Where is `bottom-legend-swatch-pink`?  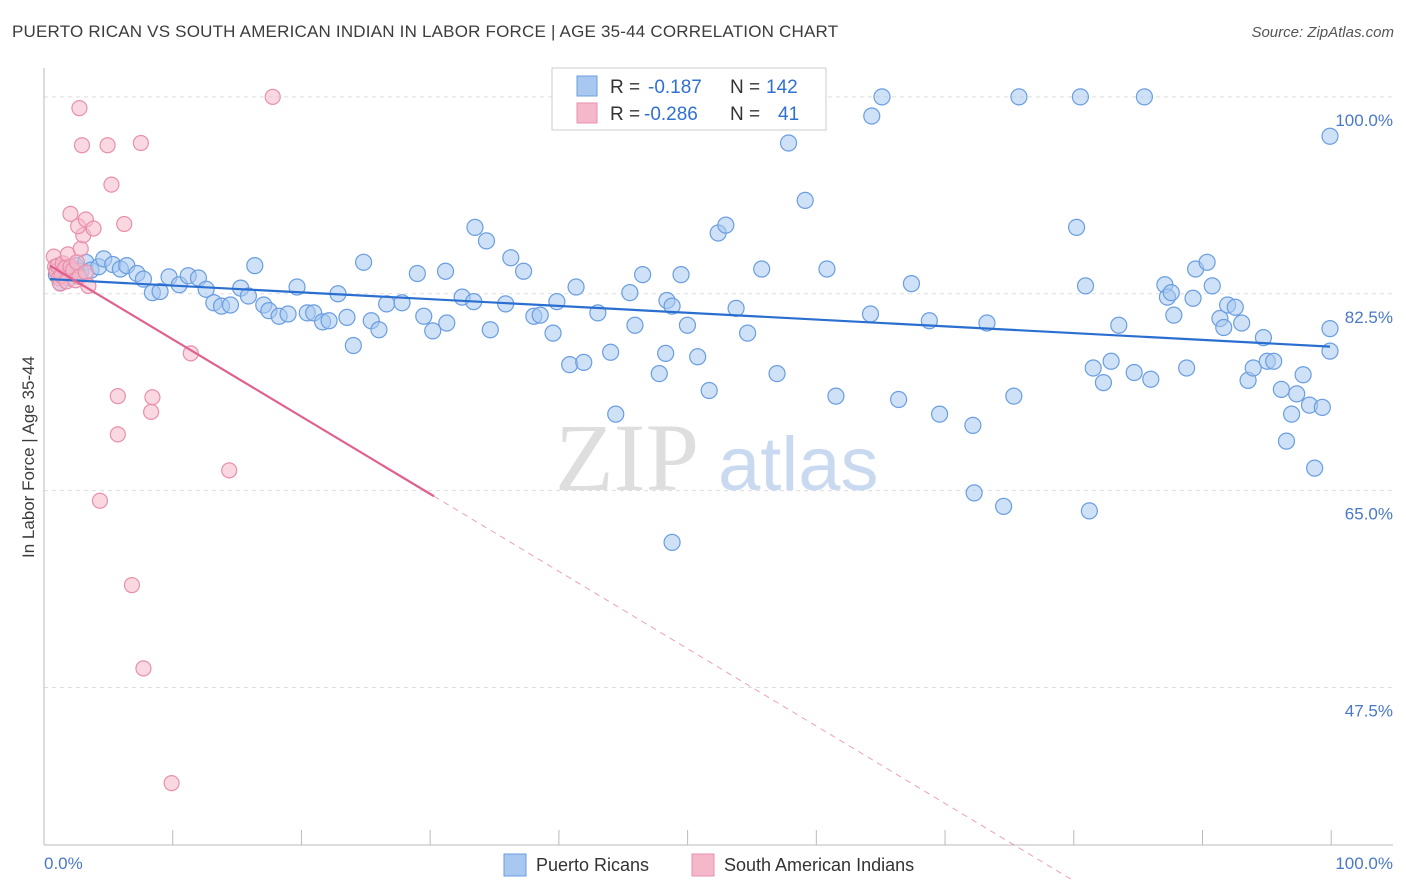 bottom-legend-swatch-pink is located at coordinates (703, 865).